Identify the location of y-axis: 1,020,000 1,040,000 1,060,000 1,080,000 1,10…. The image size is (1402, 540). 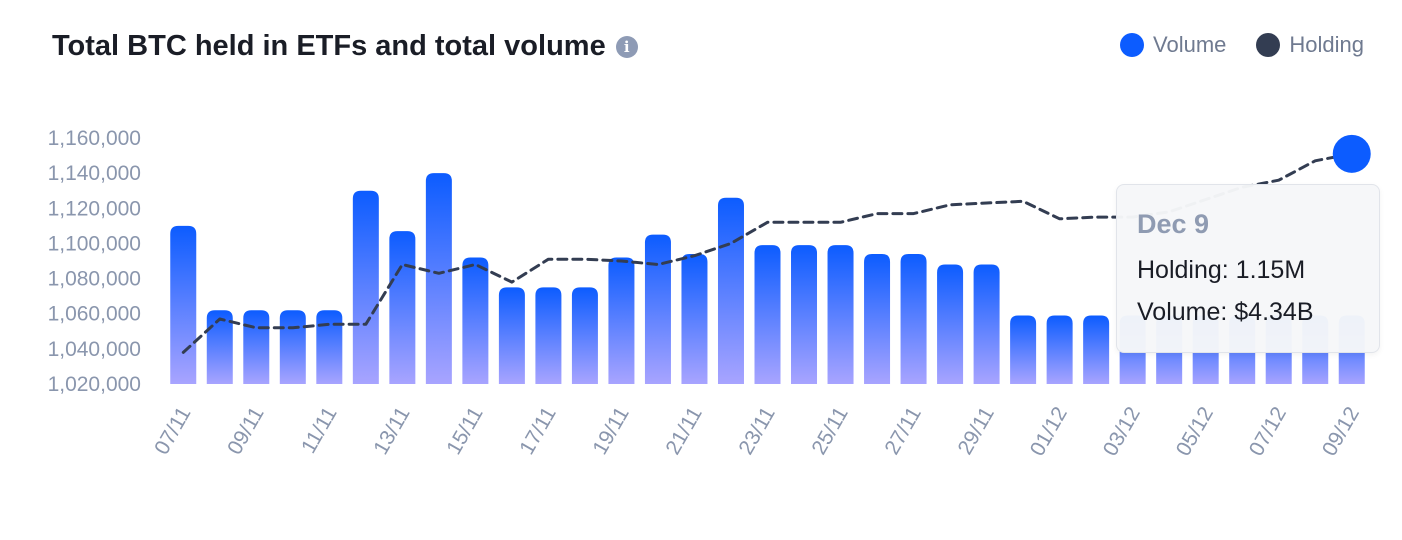
(94, 261).